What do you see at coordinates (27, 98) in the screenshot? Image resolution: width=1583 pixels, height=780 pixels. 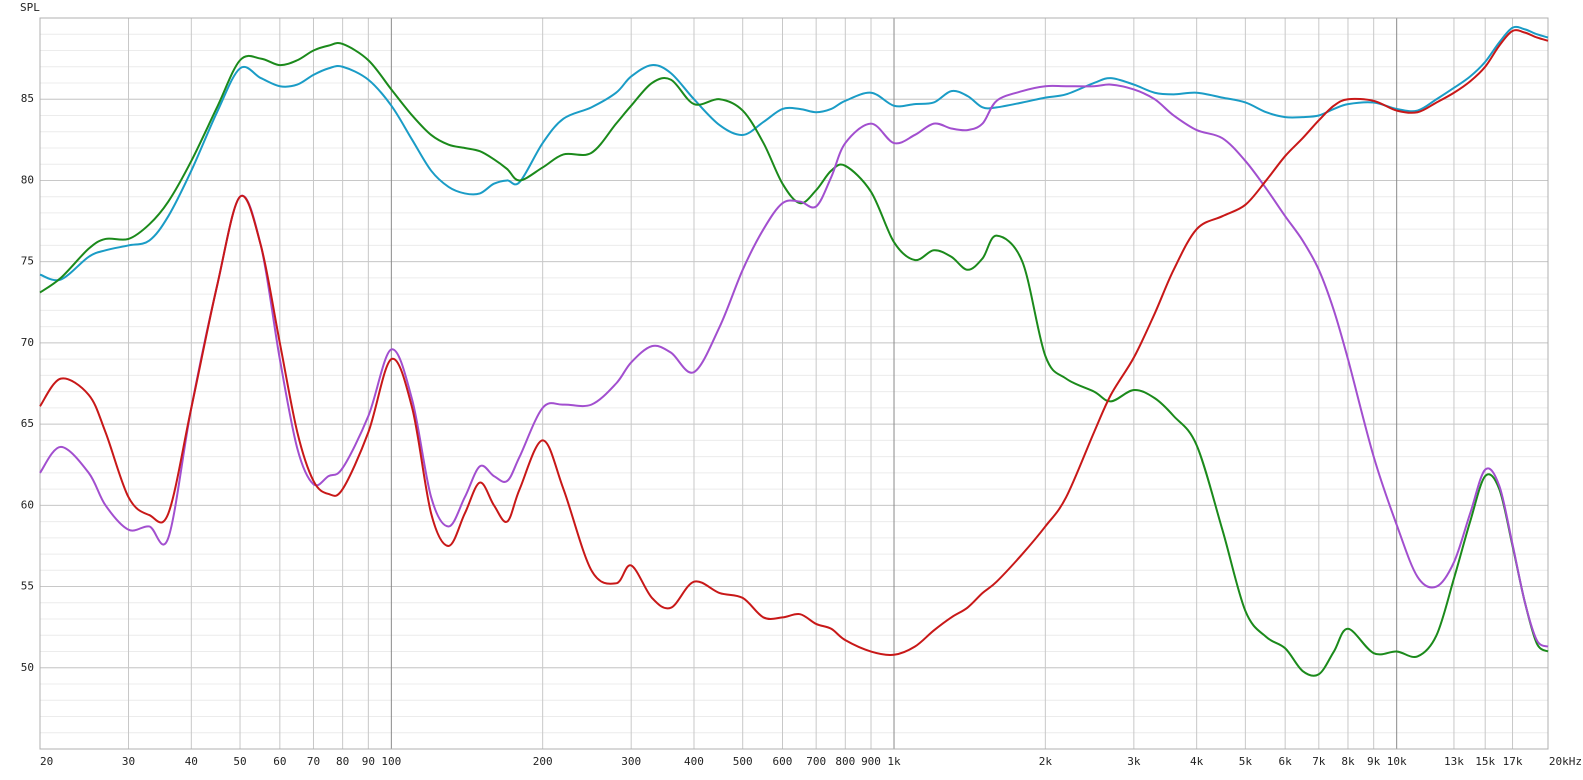 I see `y-tick-label: 85` at bounding box center [27, 98].